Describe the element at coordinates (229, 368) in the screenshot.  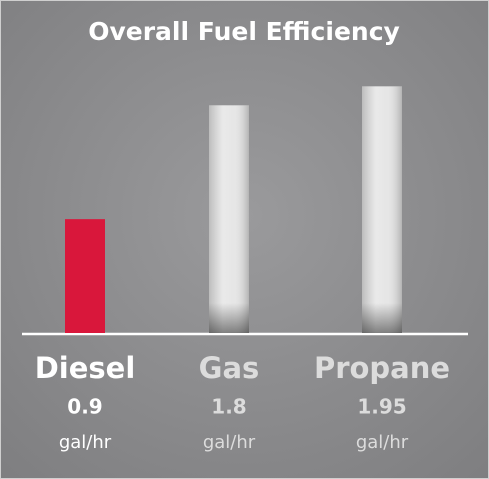
I see `category-label: Gas` at that location.